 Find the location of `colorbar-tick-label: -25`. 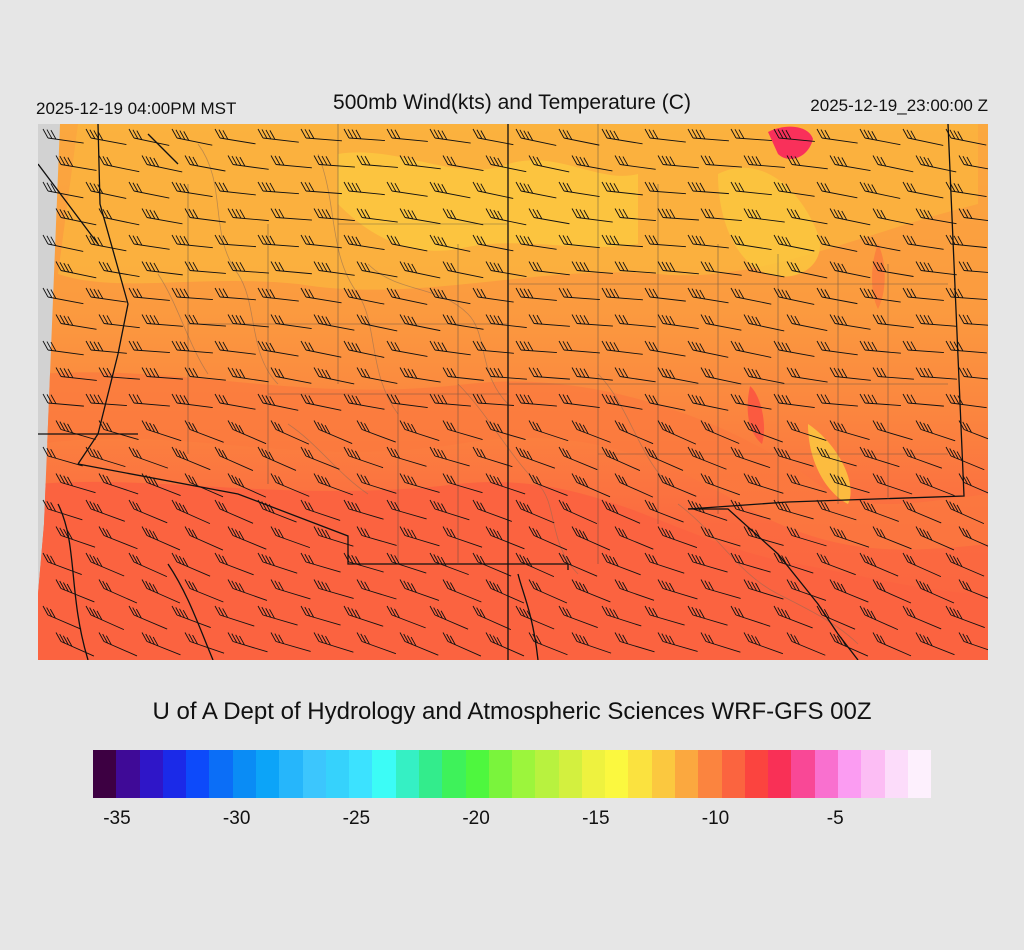

colorbar-tick-label: -25 is located at coordinates (356, 818).